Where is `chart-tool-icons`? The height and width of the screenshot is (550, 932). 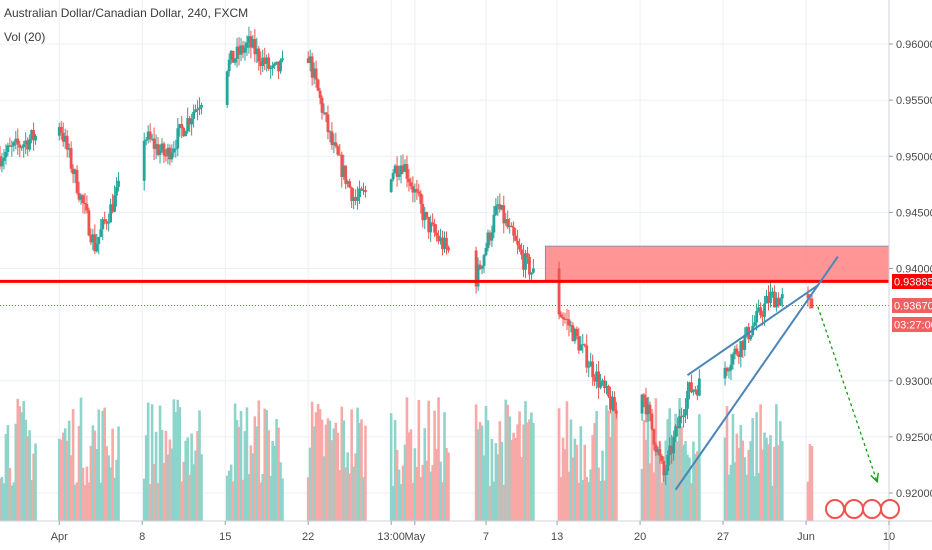 chart-tool-icons is located at coordinates (862, 509).